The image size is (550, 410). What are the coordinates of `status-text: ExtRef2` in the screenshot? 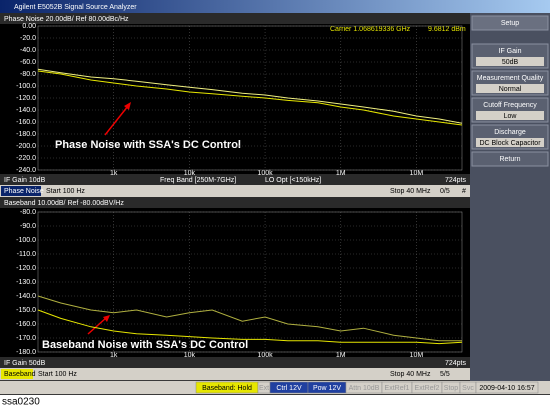 It's located at (427, 388).